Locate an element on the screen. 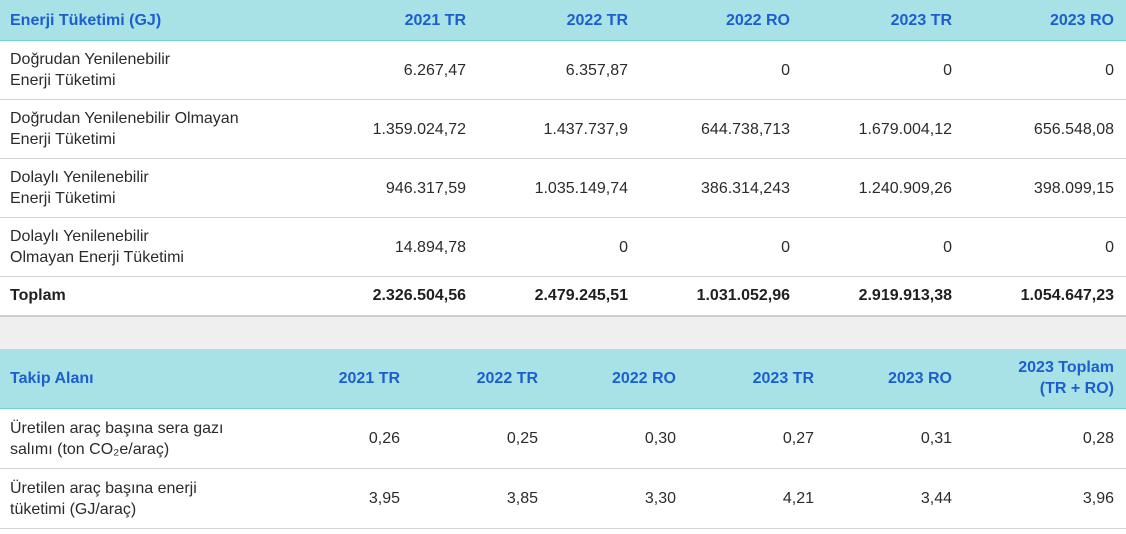  table-cell: 0,31 is located at coordinates (895, 438).